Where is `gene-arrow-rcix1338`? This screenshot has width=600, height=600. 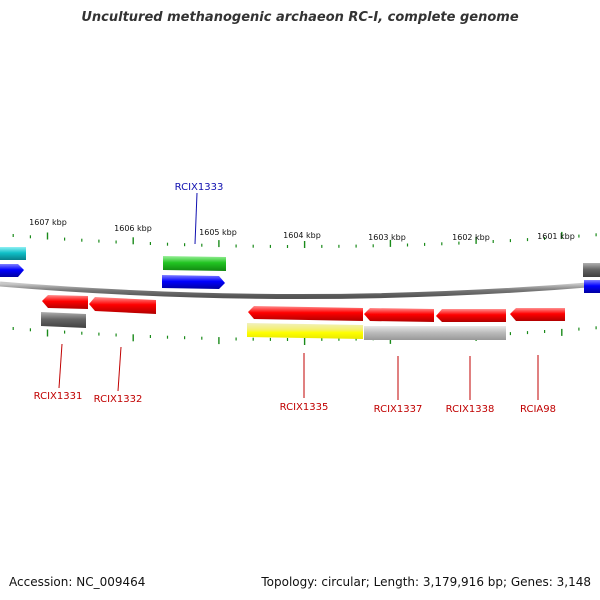 gene-arrow-rcix1338 is located at coordinates (471, 315).